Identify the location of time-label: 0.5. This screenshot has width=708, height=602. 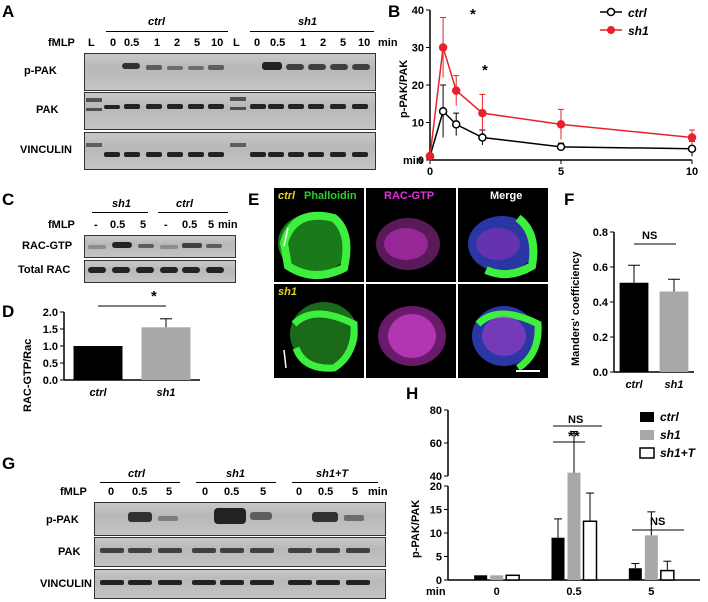
(278, 43).